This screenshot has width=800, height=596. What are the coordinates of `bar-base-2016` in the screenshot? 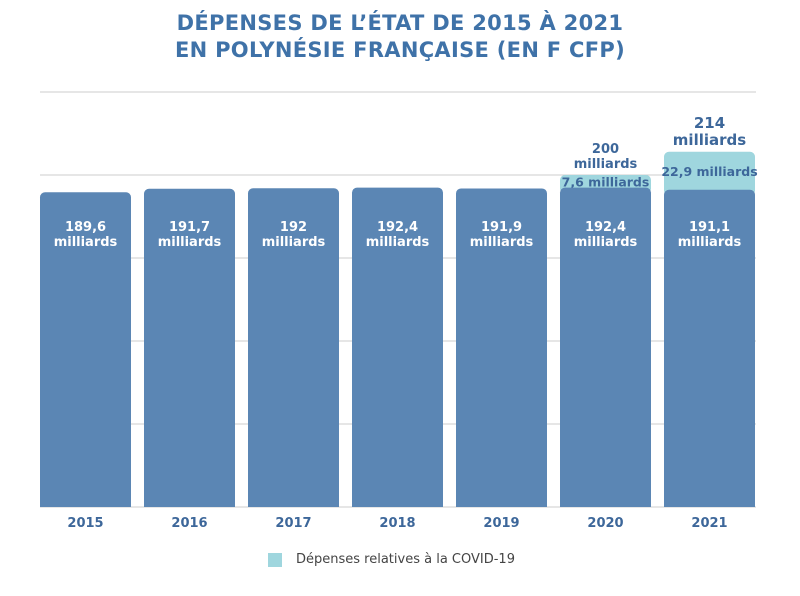 It's located at (189, 504).